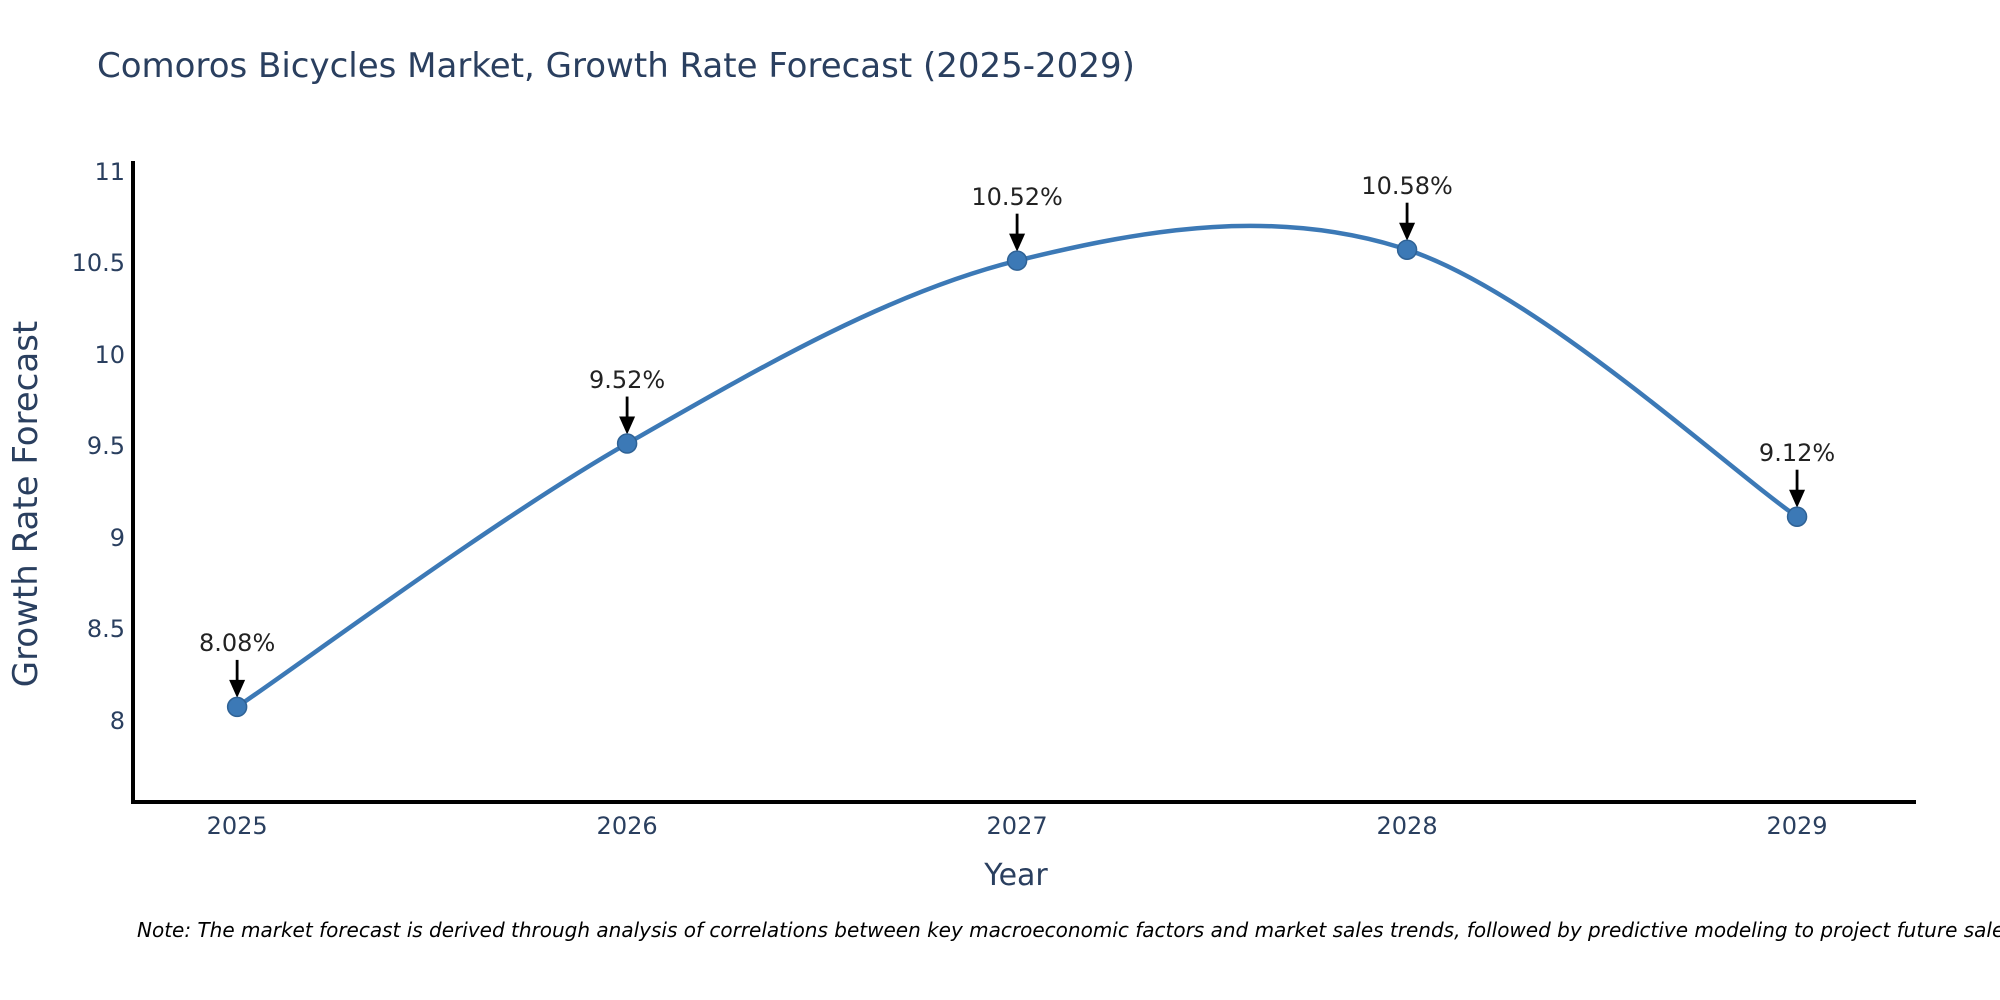 The image size is (2000, 1000). I want to click on y-tick-label: 10, so click(109, 354).